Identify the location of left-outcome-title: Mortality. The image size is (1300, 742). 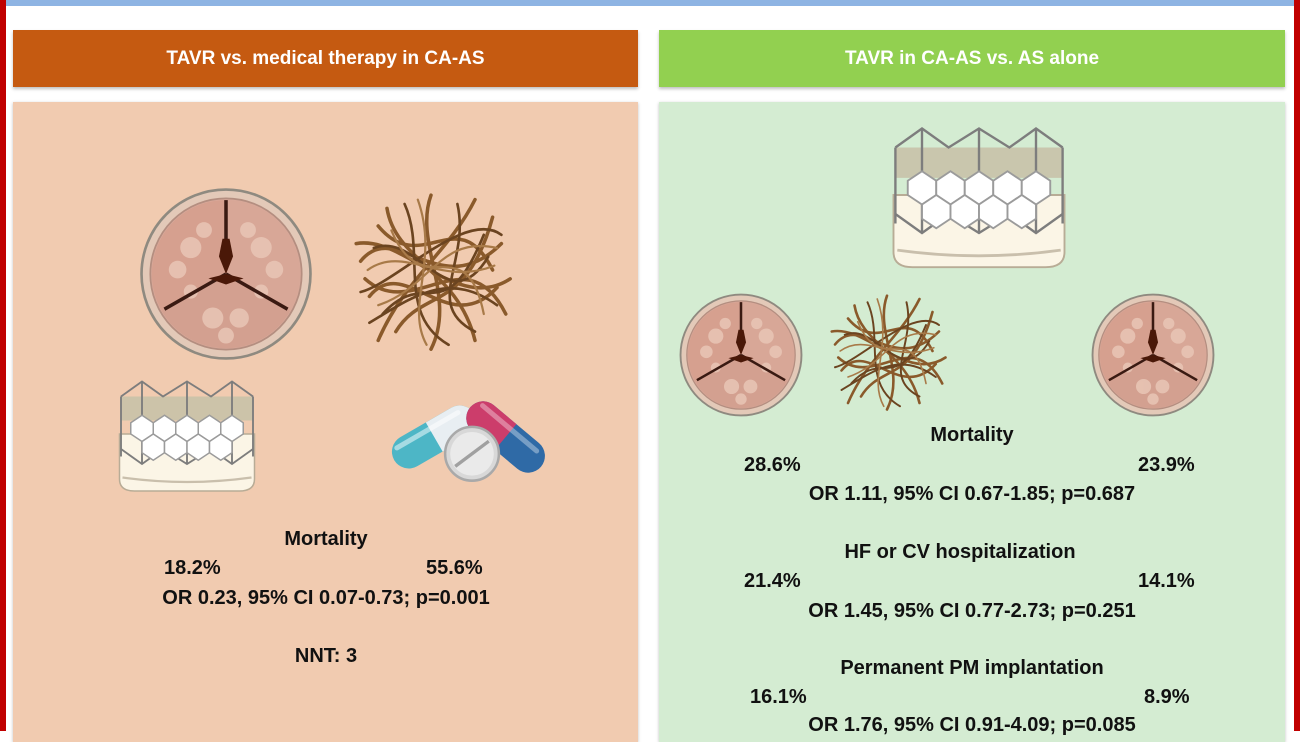
(326, 539).